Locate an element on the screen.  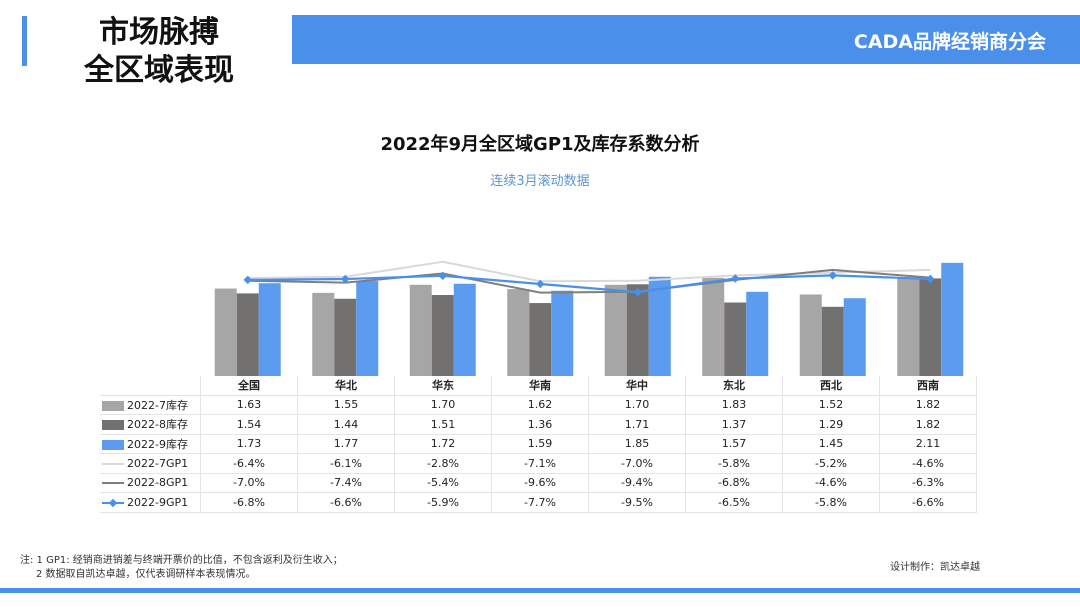
series-legend-cell: 2022-8GP1 is located at coordinates (150, 482).